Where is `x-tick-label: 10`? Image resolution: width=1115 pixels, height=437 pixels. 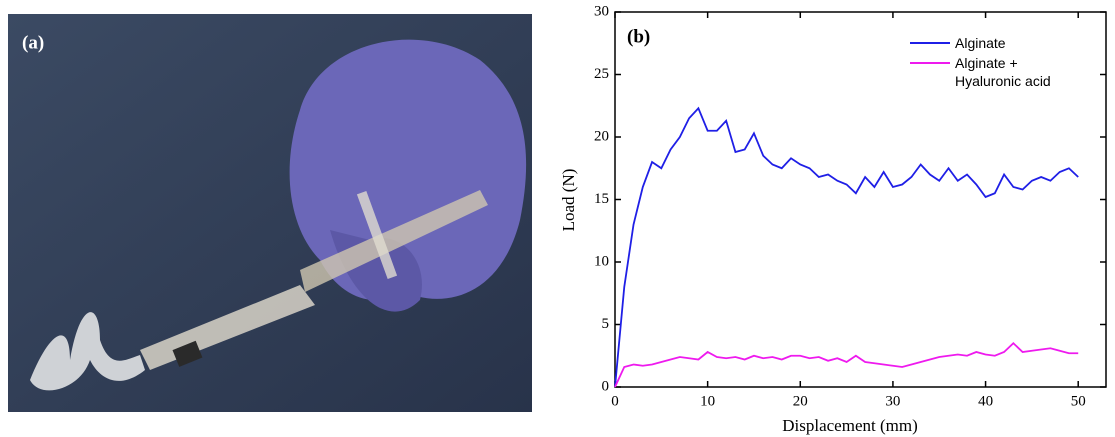 x-tick-label: 10 is located at coordinates (707, 401).